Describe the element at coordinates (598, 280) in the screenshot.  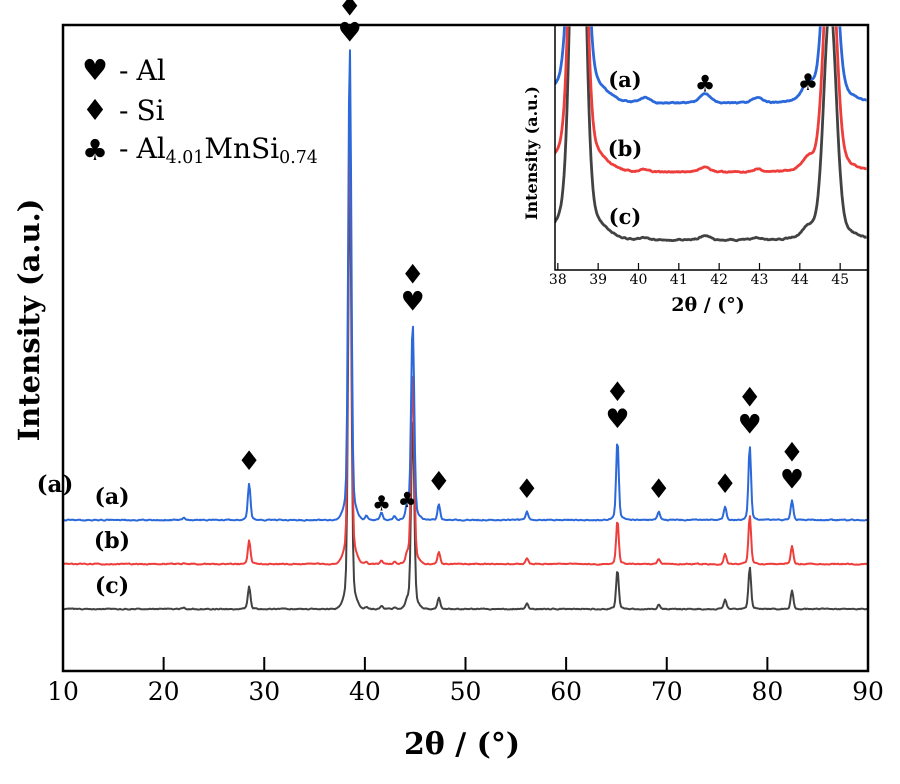
I see `inset-x-tick-label: 39` at that location.